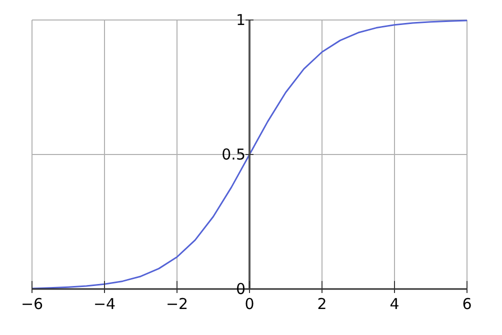  I want to click on y-tick-label: 1, so click(241, 20).